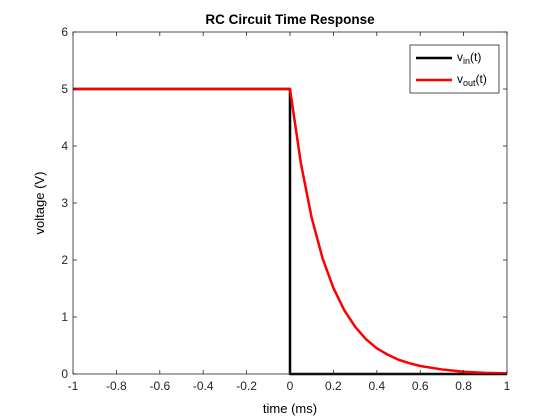 The height and width of the screenshot is (420, 560). I want to click on x-tick-label: 0, so click(290, 386).